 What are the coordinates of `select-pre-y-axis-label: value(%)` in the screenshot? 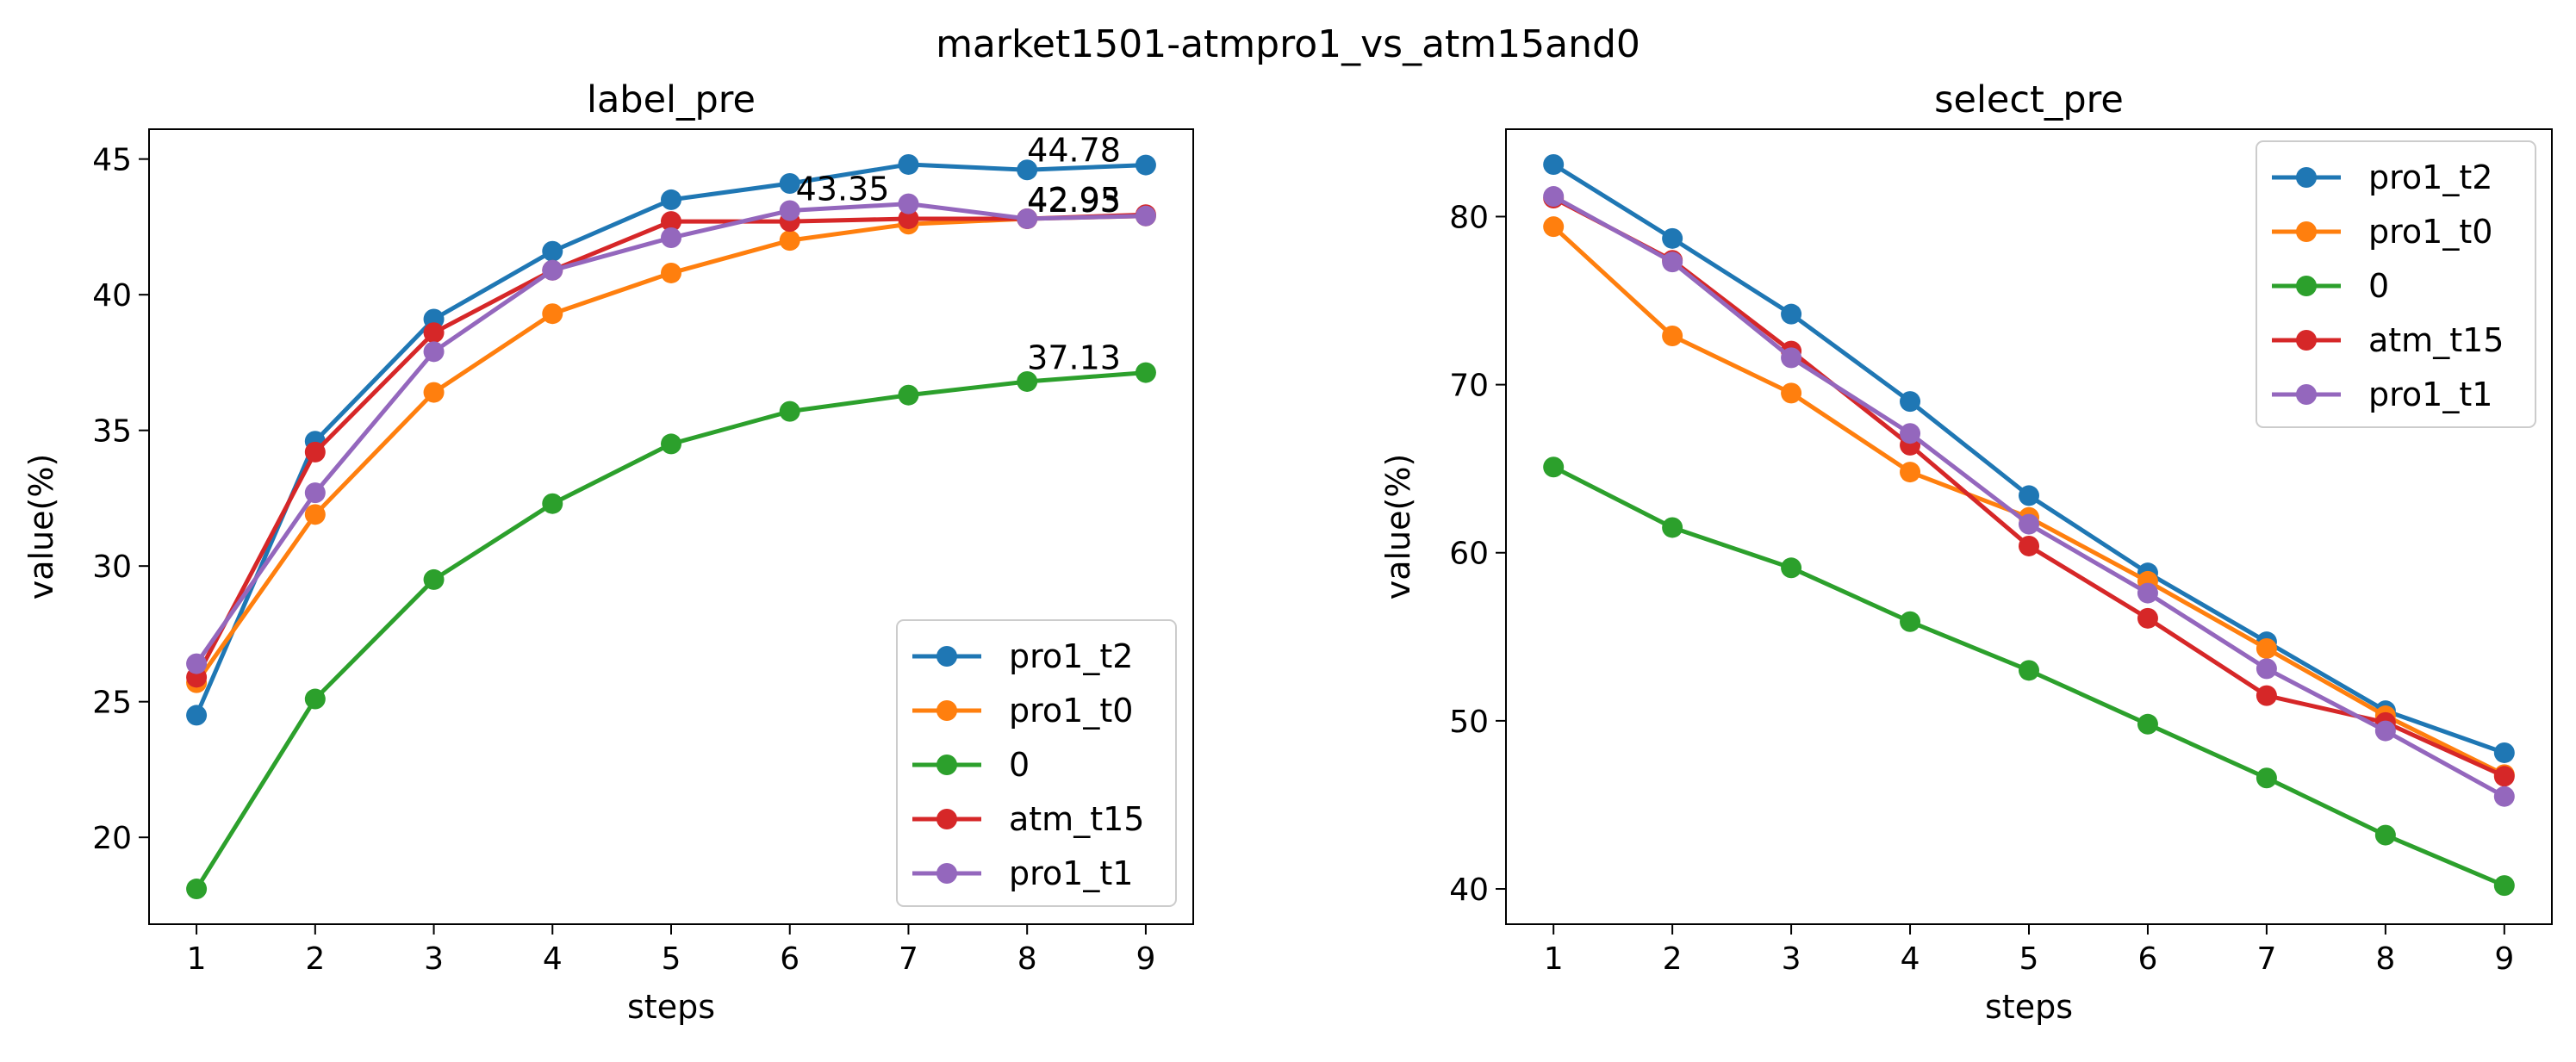 It's located at (1398, 527).